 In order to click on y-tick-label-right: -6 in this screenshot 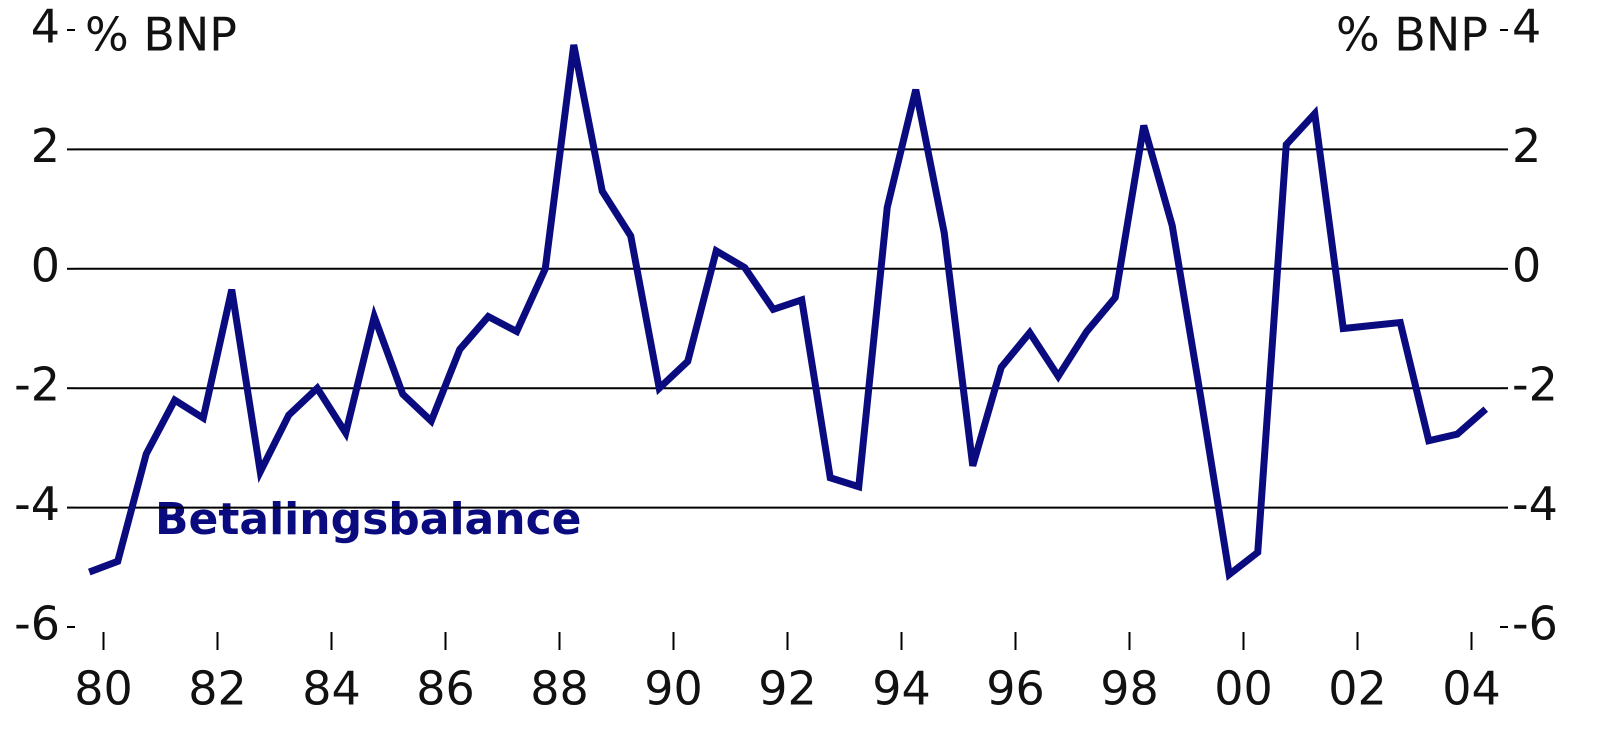, I will do `click(1535, 624)`.